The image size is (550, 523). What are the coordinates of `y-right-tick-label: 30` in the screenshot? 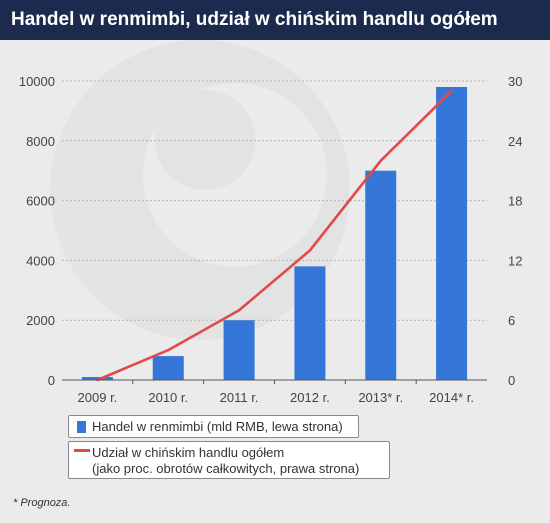 It's located at (515, 81).